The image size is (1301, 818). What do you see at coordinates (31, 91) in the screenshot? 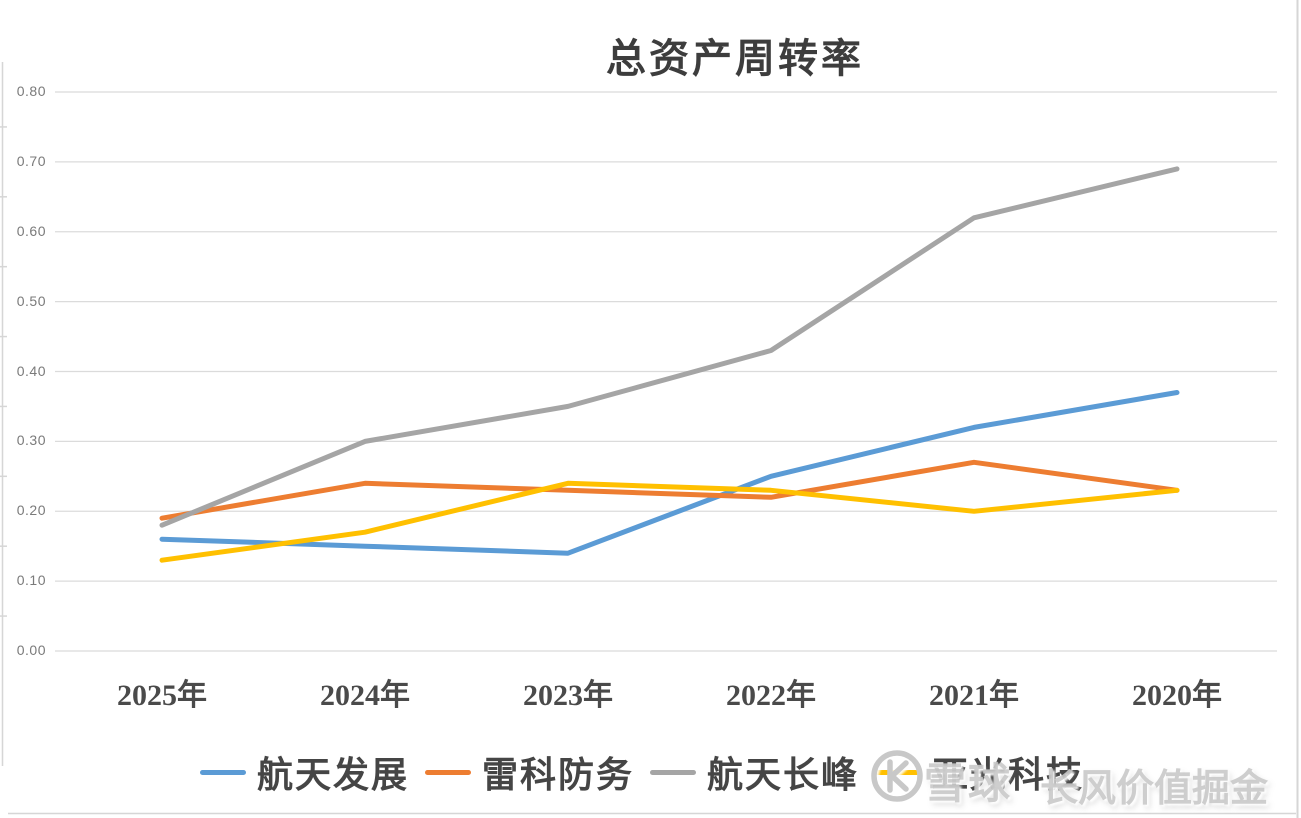
I see `y-axis-tick-label: 0.80` at bounding box center [31, 91].